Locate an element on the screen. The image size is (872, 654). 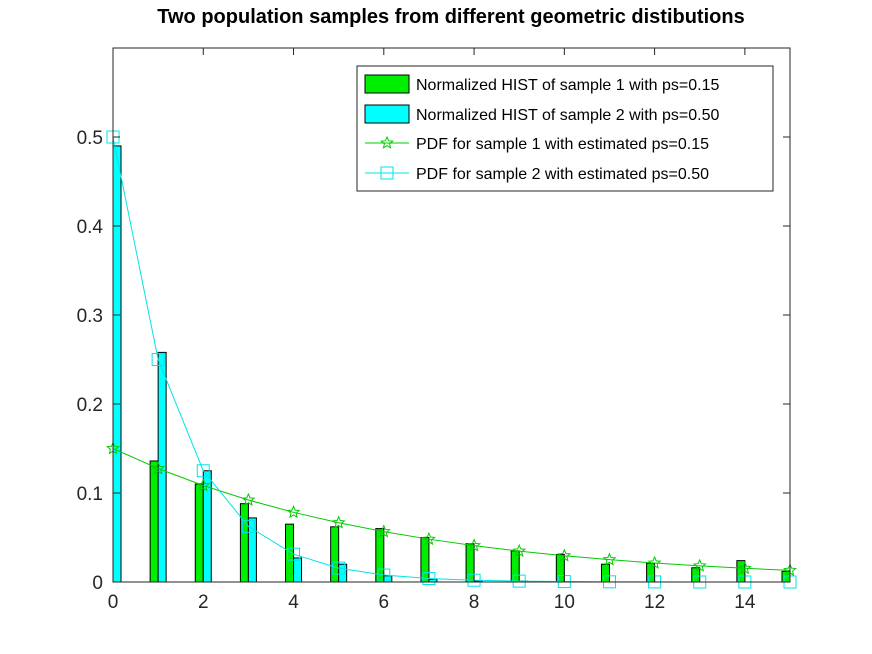
bar-series1-x2 is located at coordinates (199, 533).